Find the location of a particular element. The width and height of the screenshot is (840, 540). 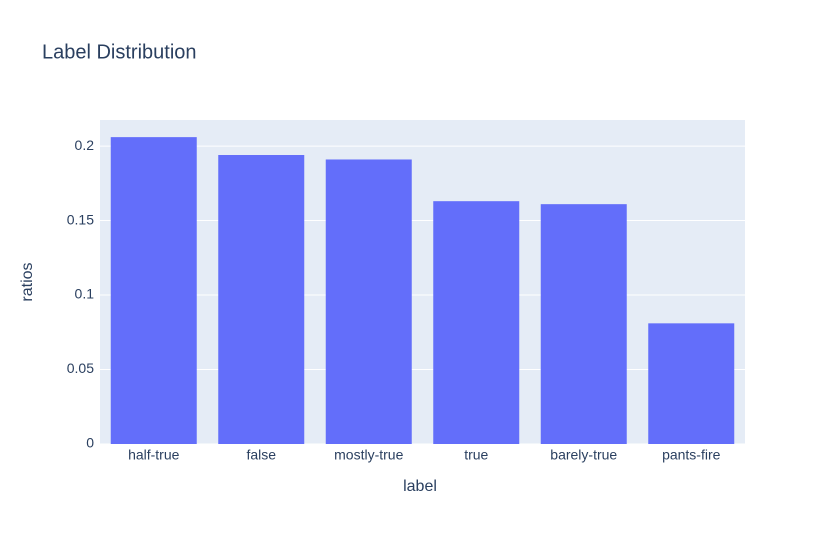

x-tick-label: pants-fire is located at coordinates (691, 455).